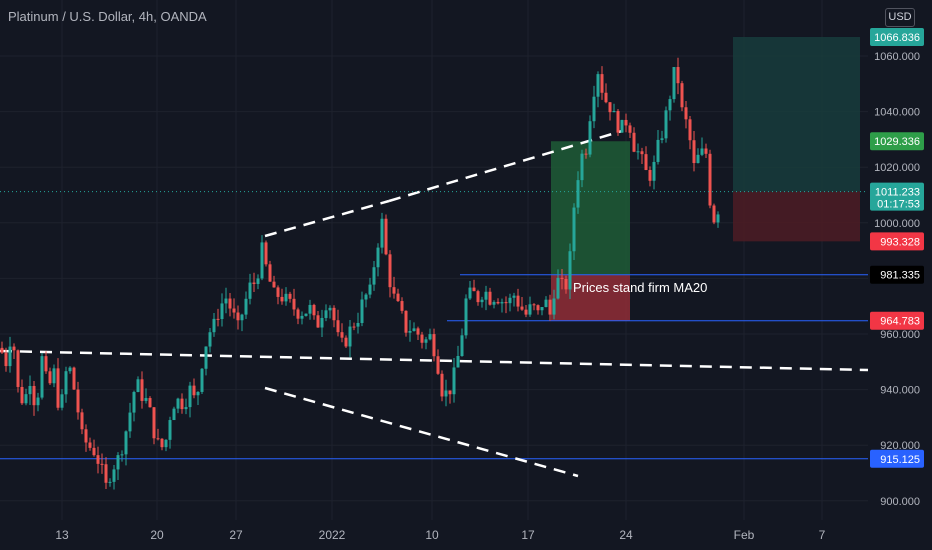 The width and height of the screenshot is (932, 550). Describe the element at coordinates (327, 218) in the screenshot. I see `wedge-upper-line` at that location.